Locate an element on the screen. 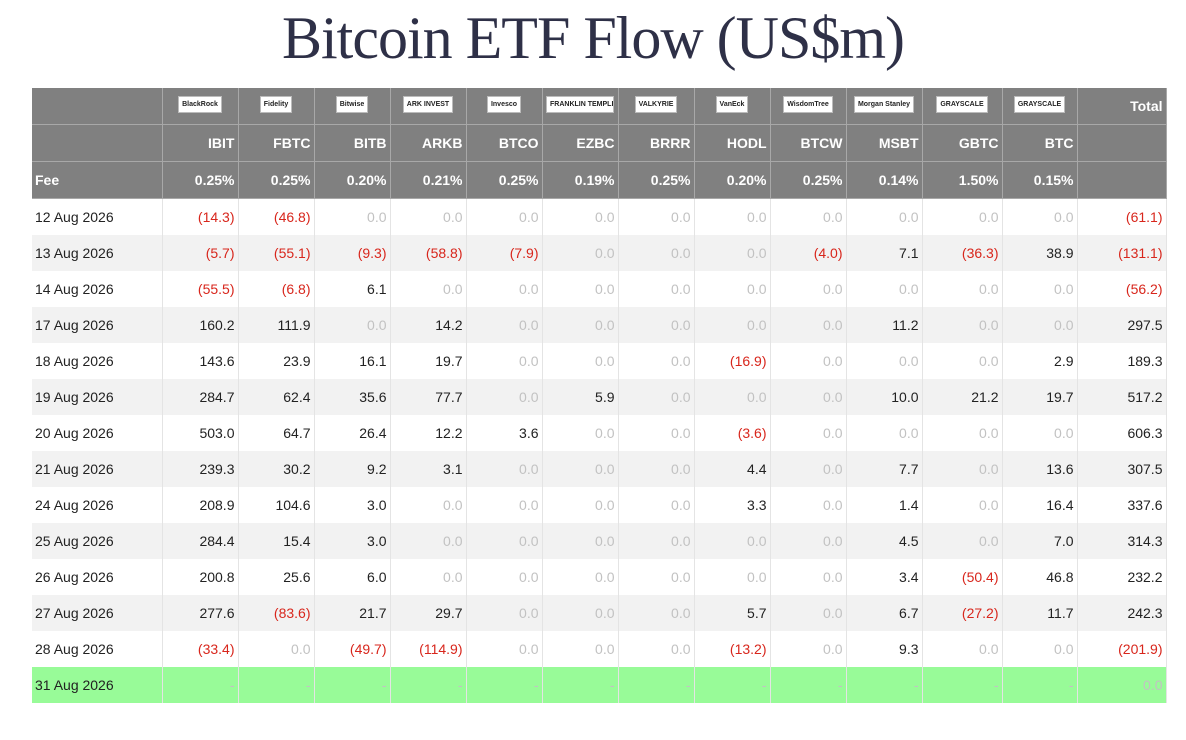 The height and width of the screenshot is (740, 1186). total-cell: 606.3 is located at coordinates (1122, 433).